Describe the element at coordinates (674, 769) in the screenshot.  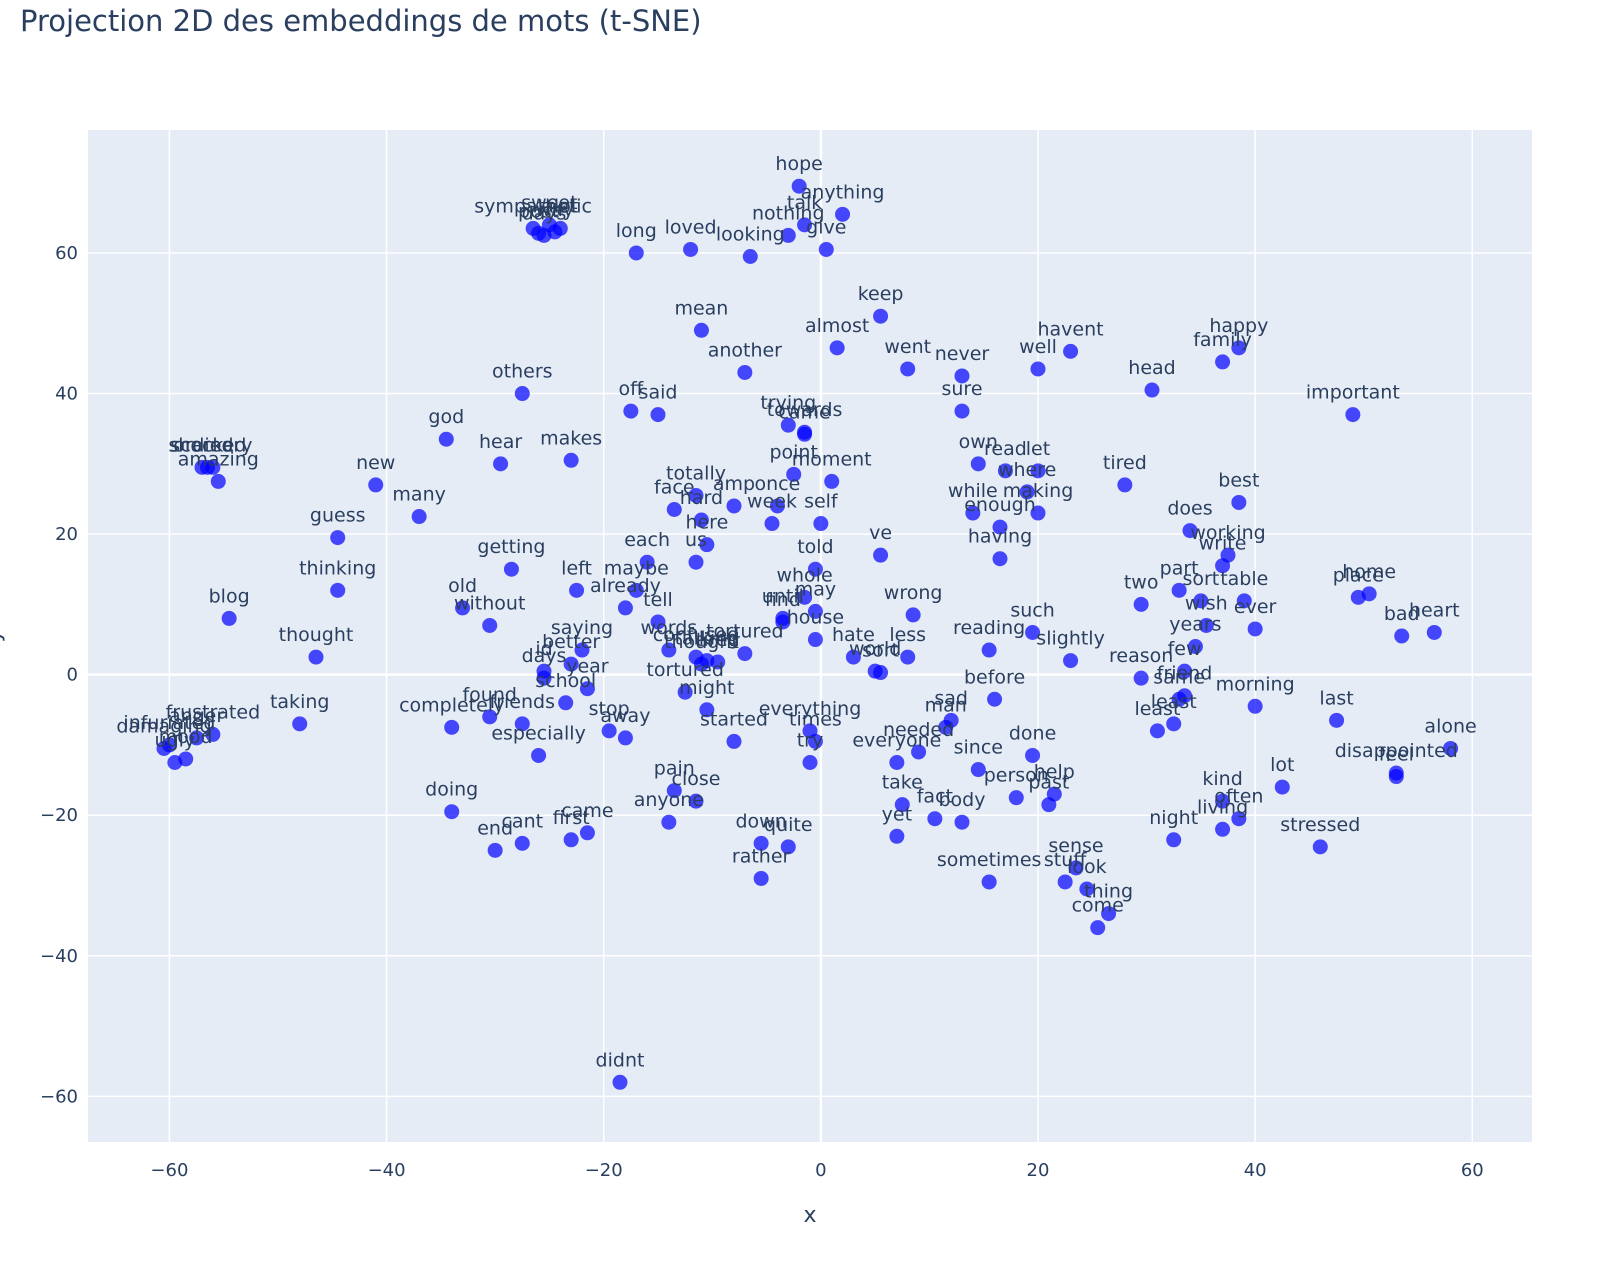
I see `point-label: pain` at that location.